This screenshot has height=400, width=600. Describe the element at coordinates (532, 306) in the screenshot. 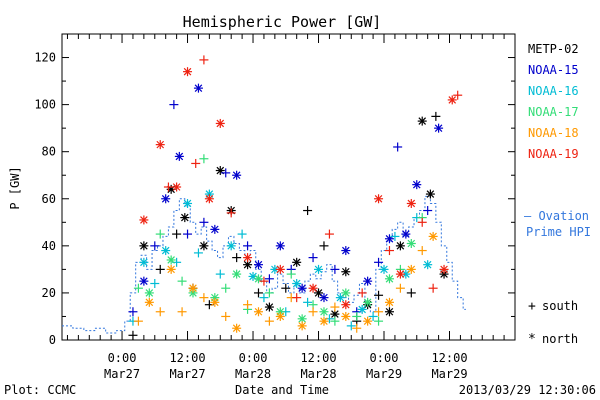

I see `south-marker-symbol: +` at that location.